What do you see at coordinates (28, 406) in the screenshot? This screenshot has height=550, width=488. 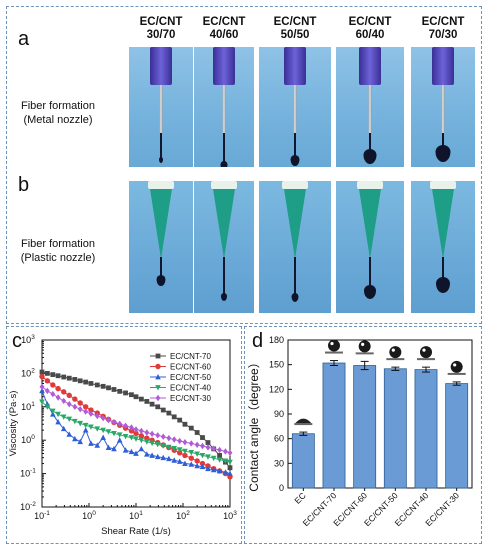 I see `y-tick-label: 101` at bounding box center [28, 406].